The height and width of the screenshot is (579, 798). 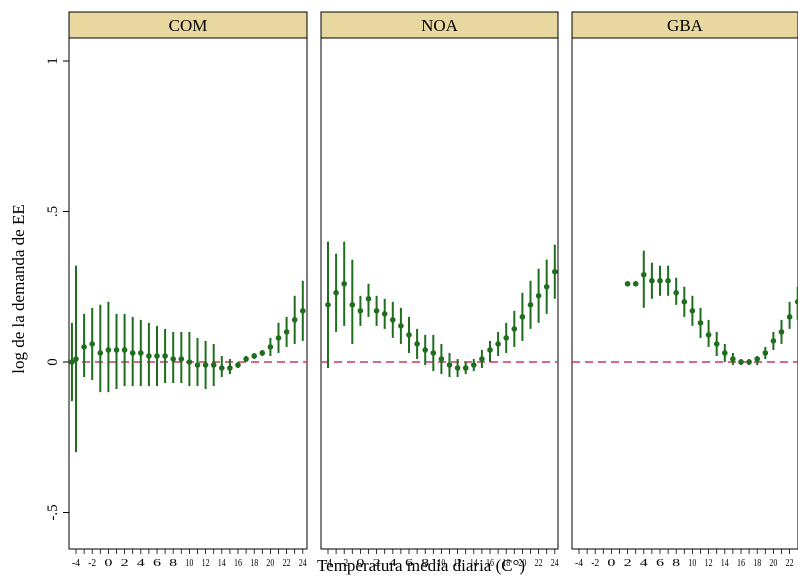 I want to click on facet-label: COM, so click(x=188, y=25).